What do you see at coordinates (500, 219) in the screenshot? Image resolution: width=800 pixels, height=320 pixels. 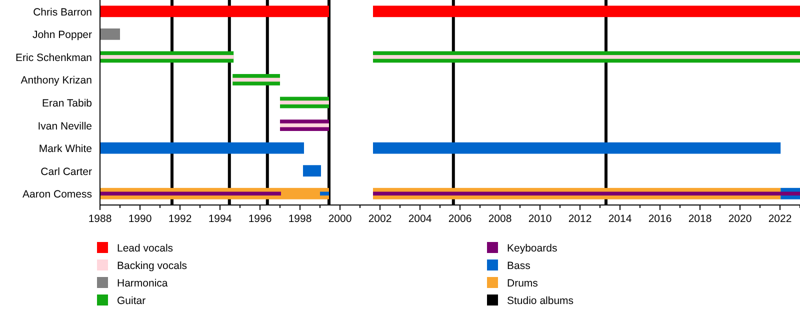 I see `x-tick-label: 2008` at bounding box center [500, 219].